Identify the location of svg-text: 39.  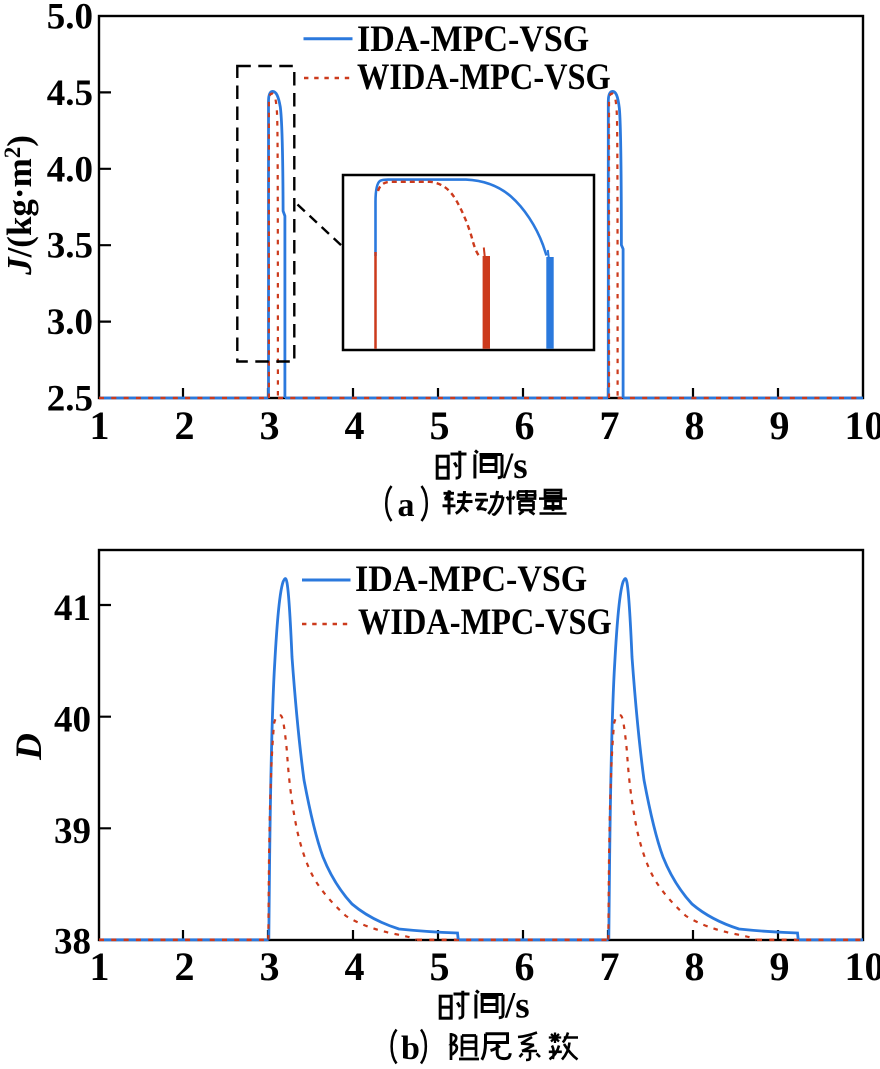
(72, 831).